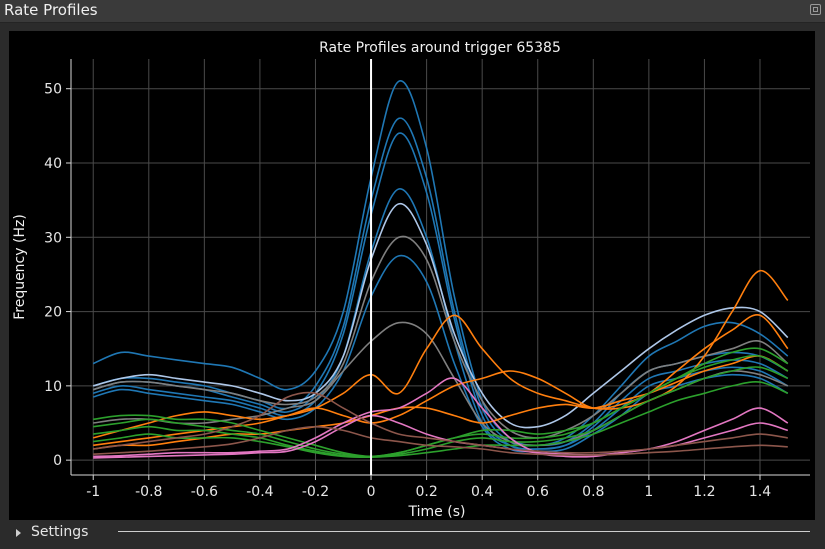 This screenshot has height=549, width=825. I want to click on x-tick-label: 0.6, so click(538, 492).